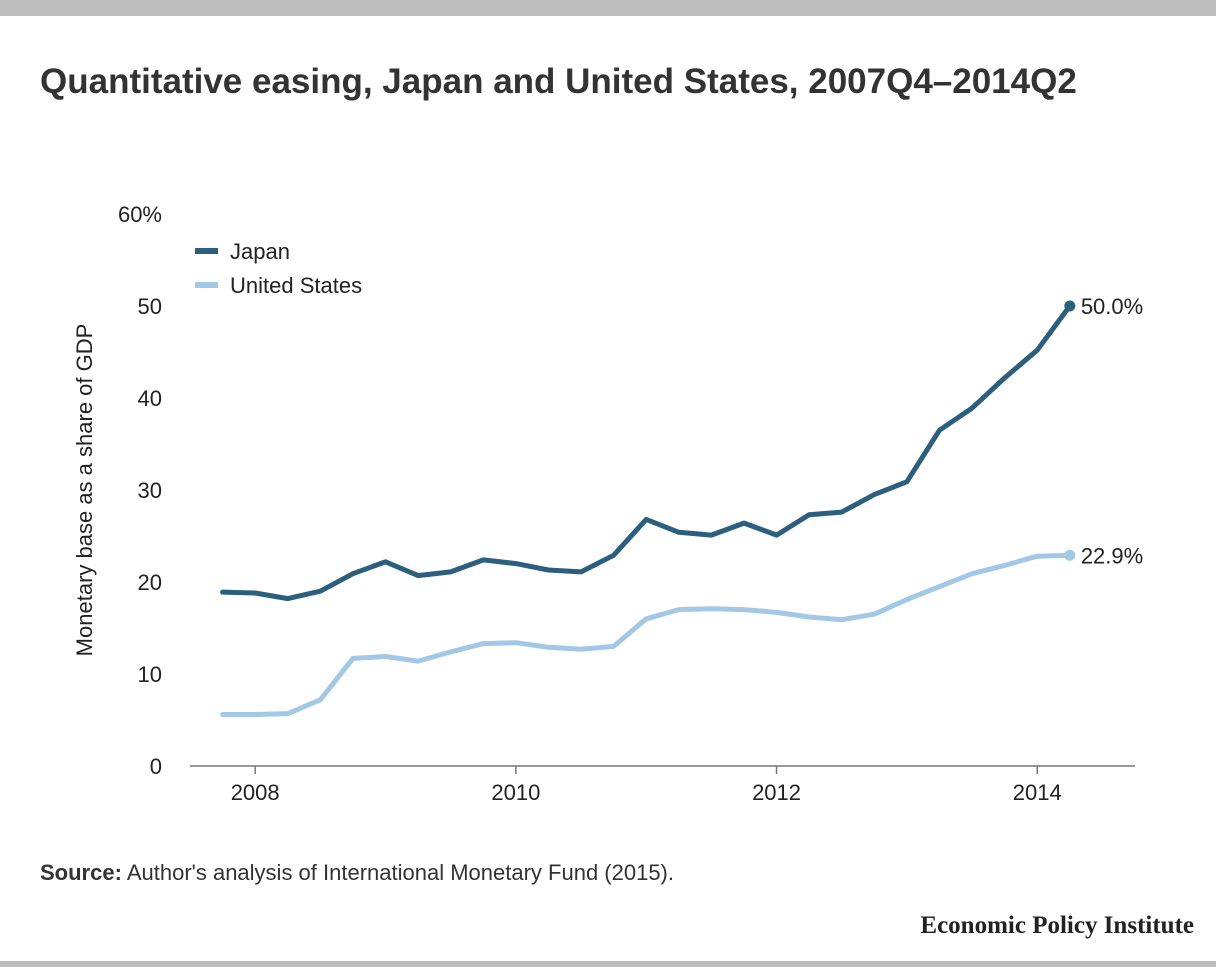  Describe the element at coordinates (776, 792) in the screenshot. I see `x-tick-label: 2012` at that location.